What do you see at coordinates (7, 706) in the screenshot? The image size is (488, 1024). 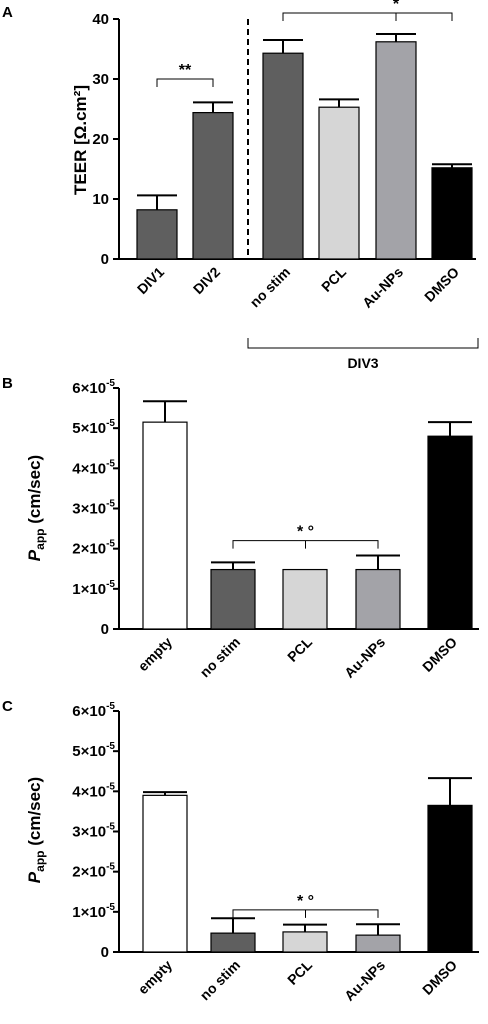 I see `panel-letter-c: C` at bounding box center [7, 706].